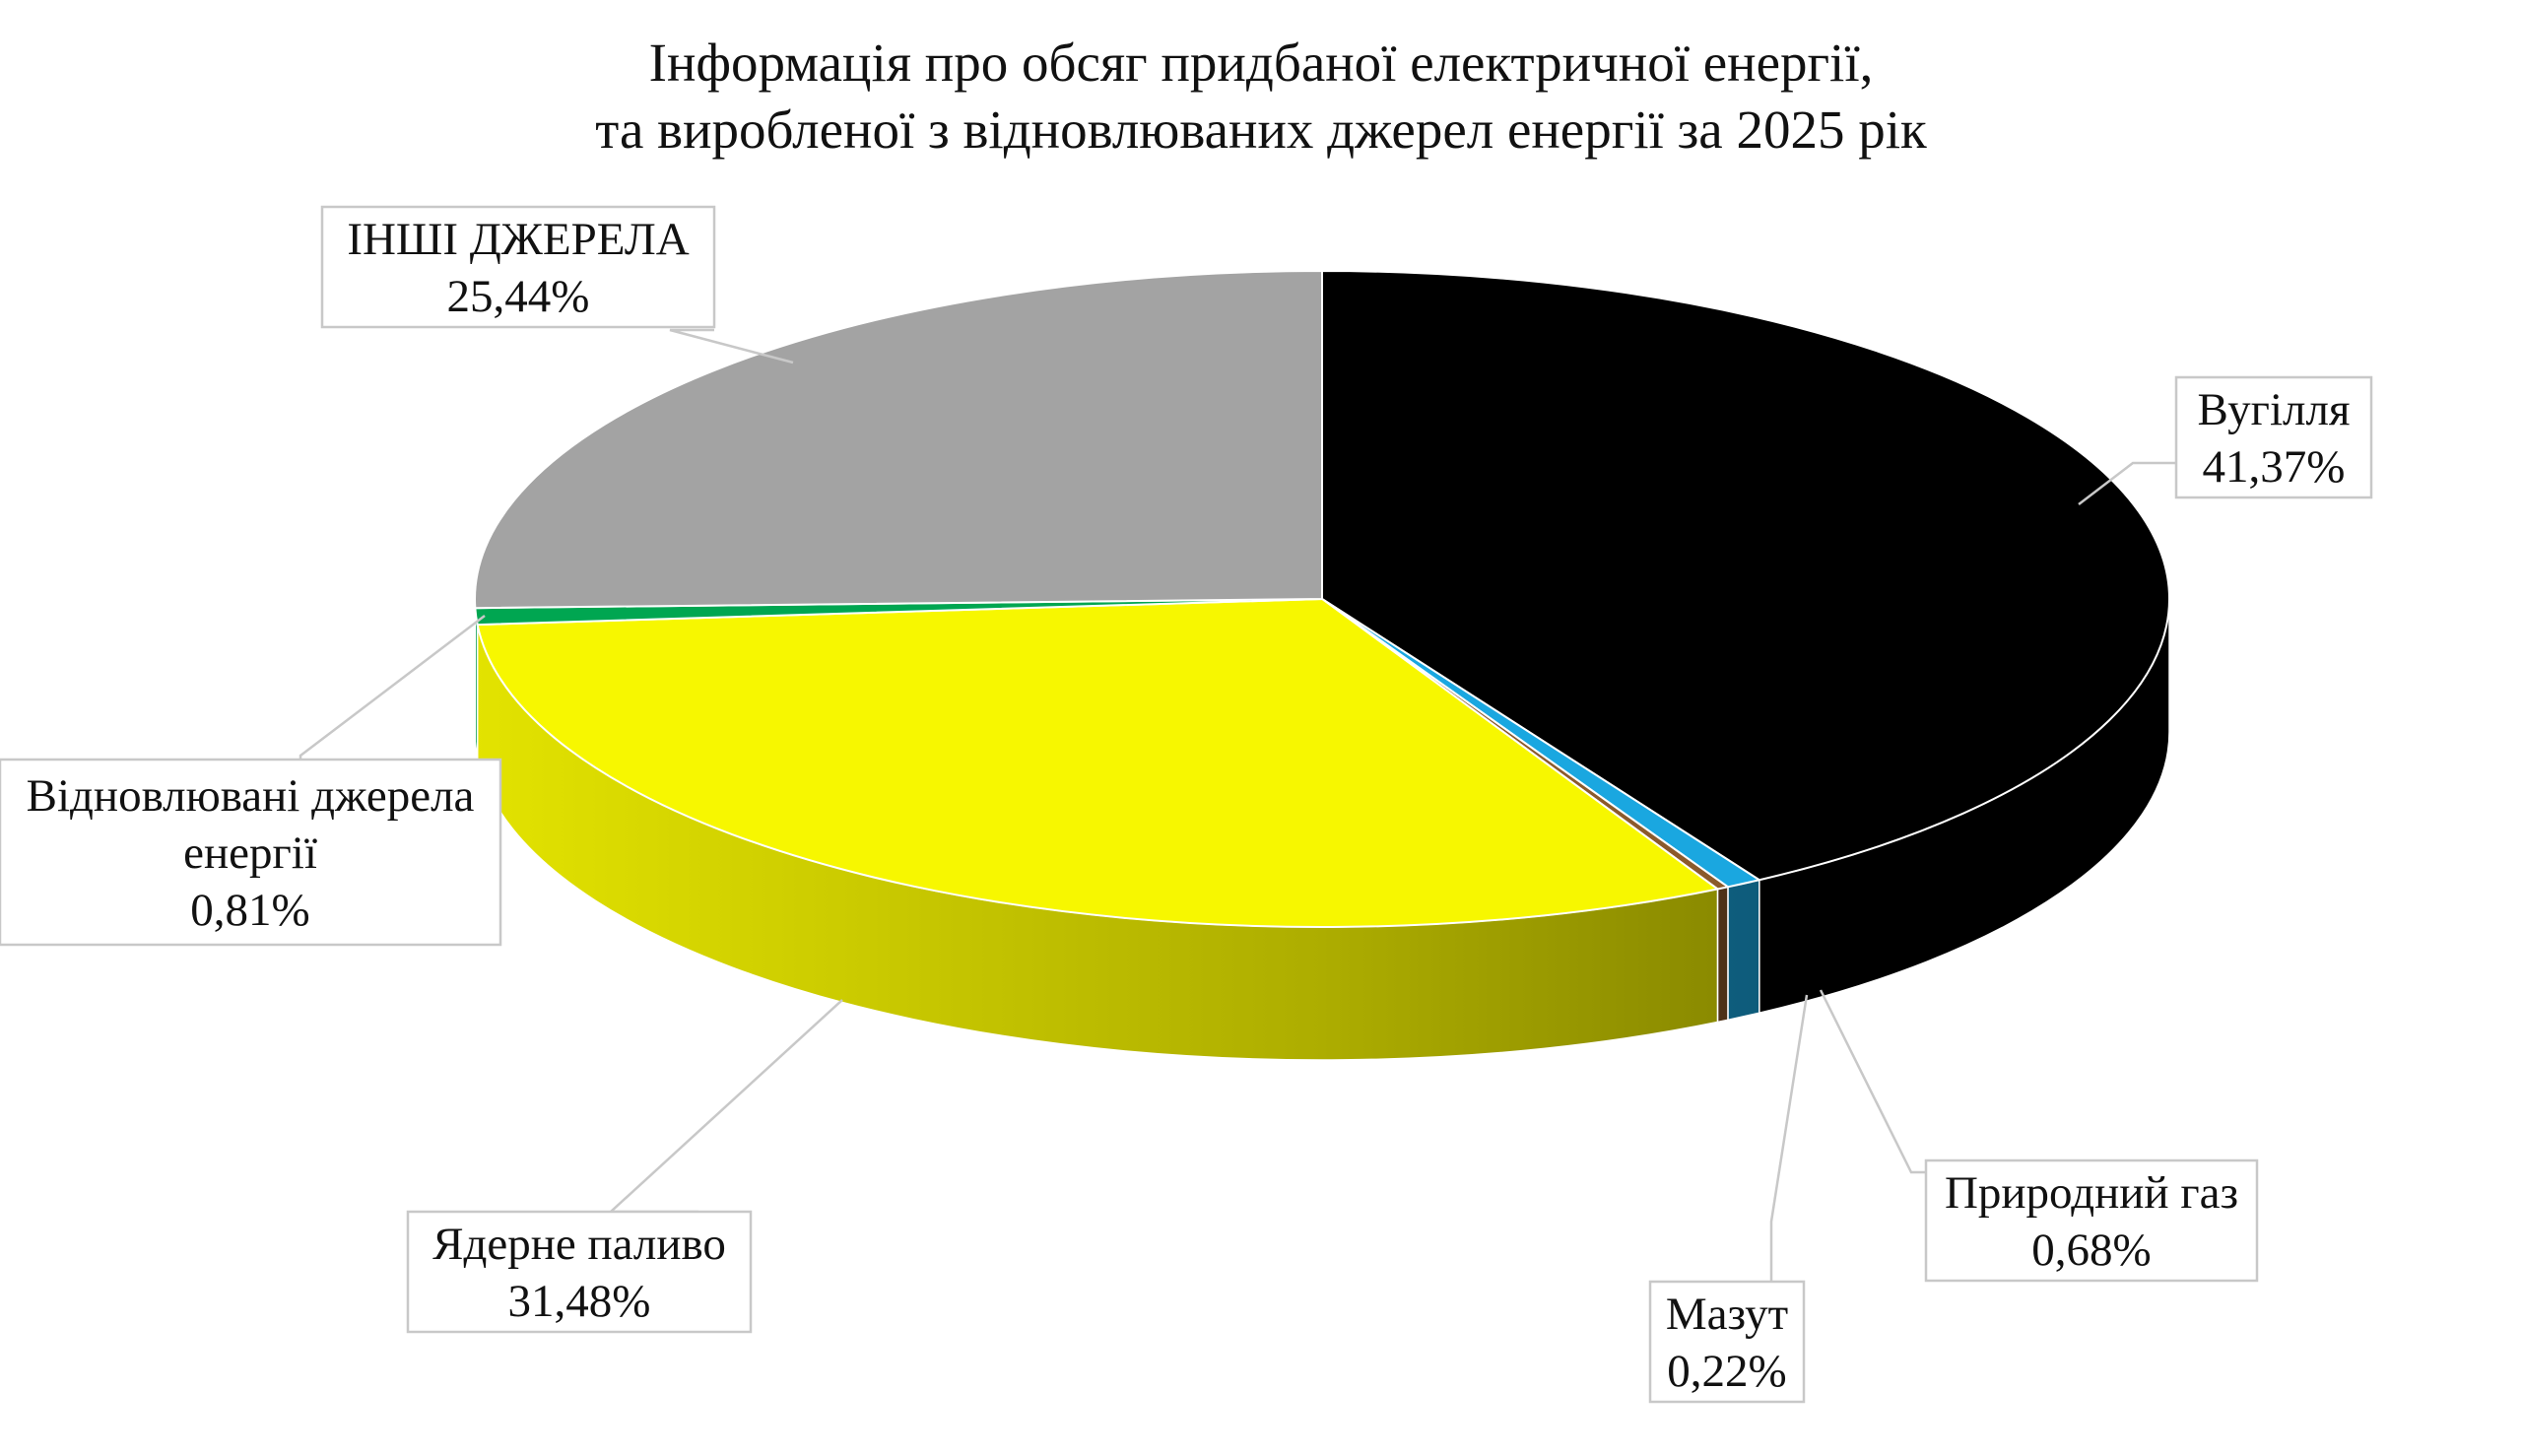  What do you see at coordinates (2091, 1250) in the screenshot?
I see `data-label-value-1: 0,68%` at bounding box center [2091, 1250].